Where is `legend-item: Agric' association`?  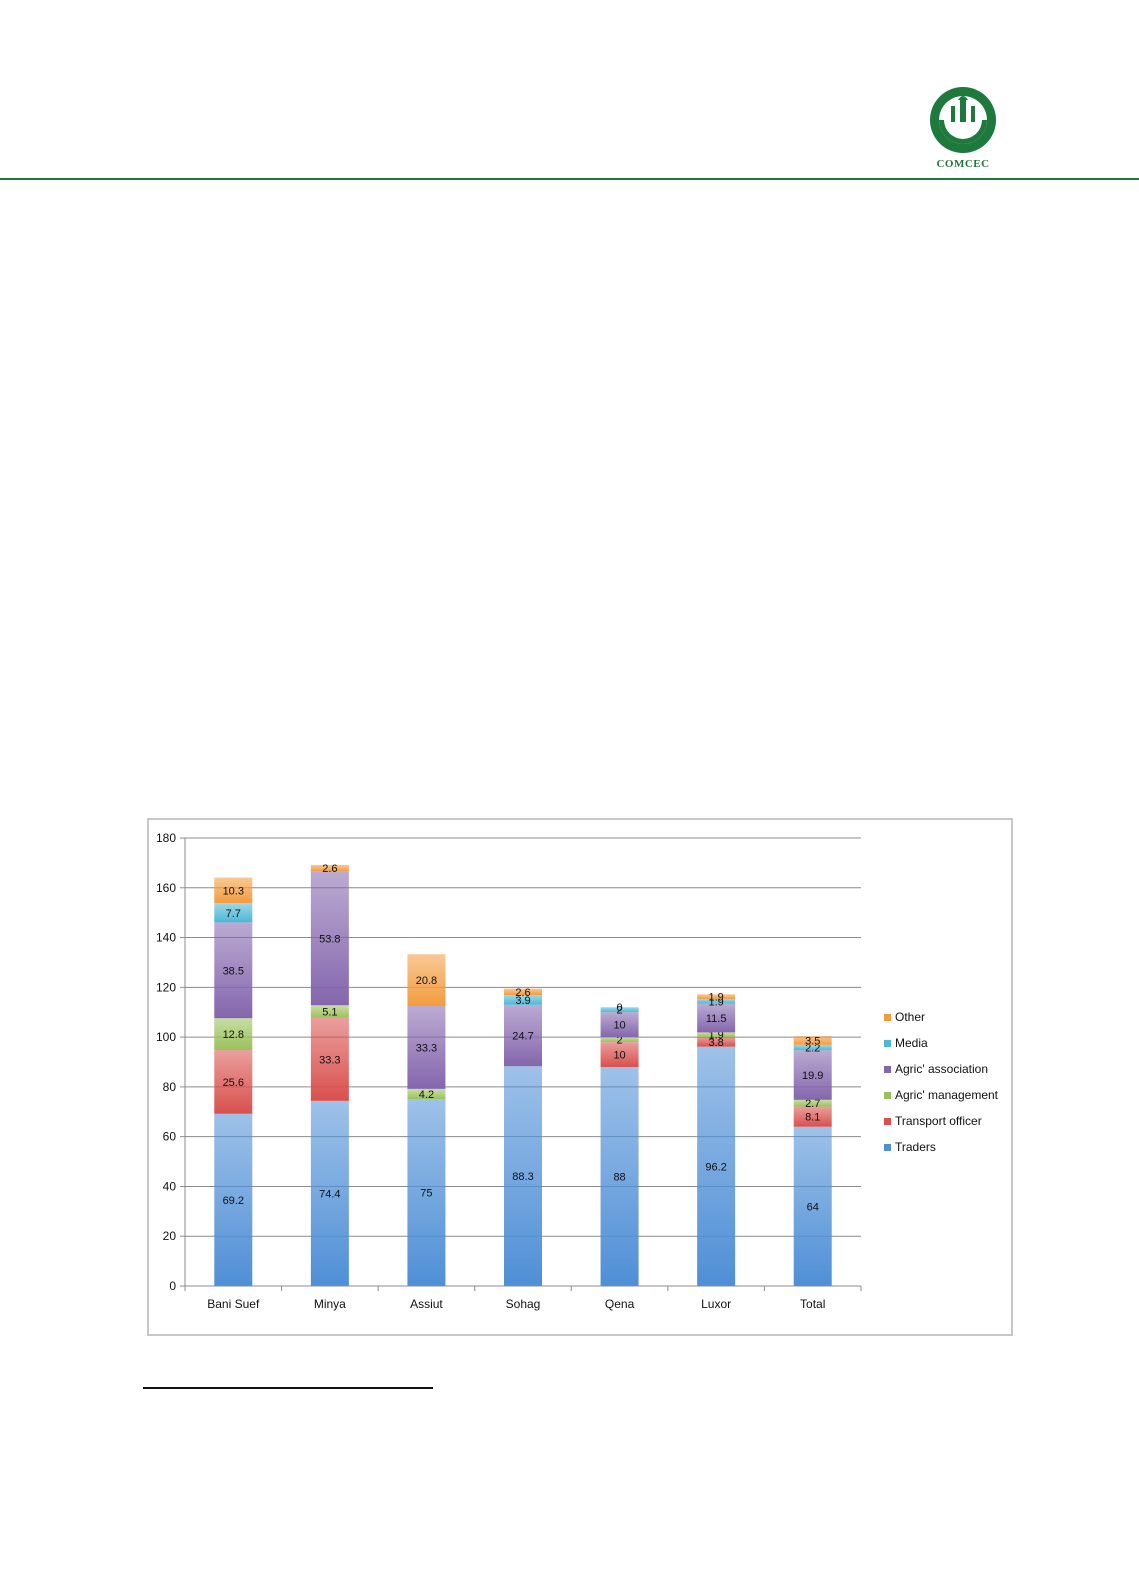
legend-item: Agric' association is located at coordinates (941, 1069).